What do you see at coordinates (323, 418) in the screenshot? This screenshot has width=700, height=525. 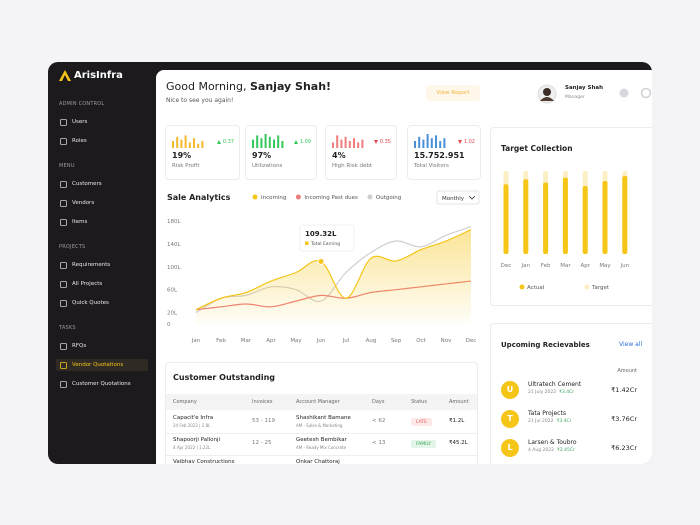 I see `table-cell-manager: Shashikant Bamane` at bounding box center [323, 418].